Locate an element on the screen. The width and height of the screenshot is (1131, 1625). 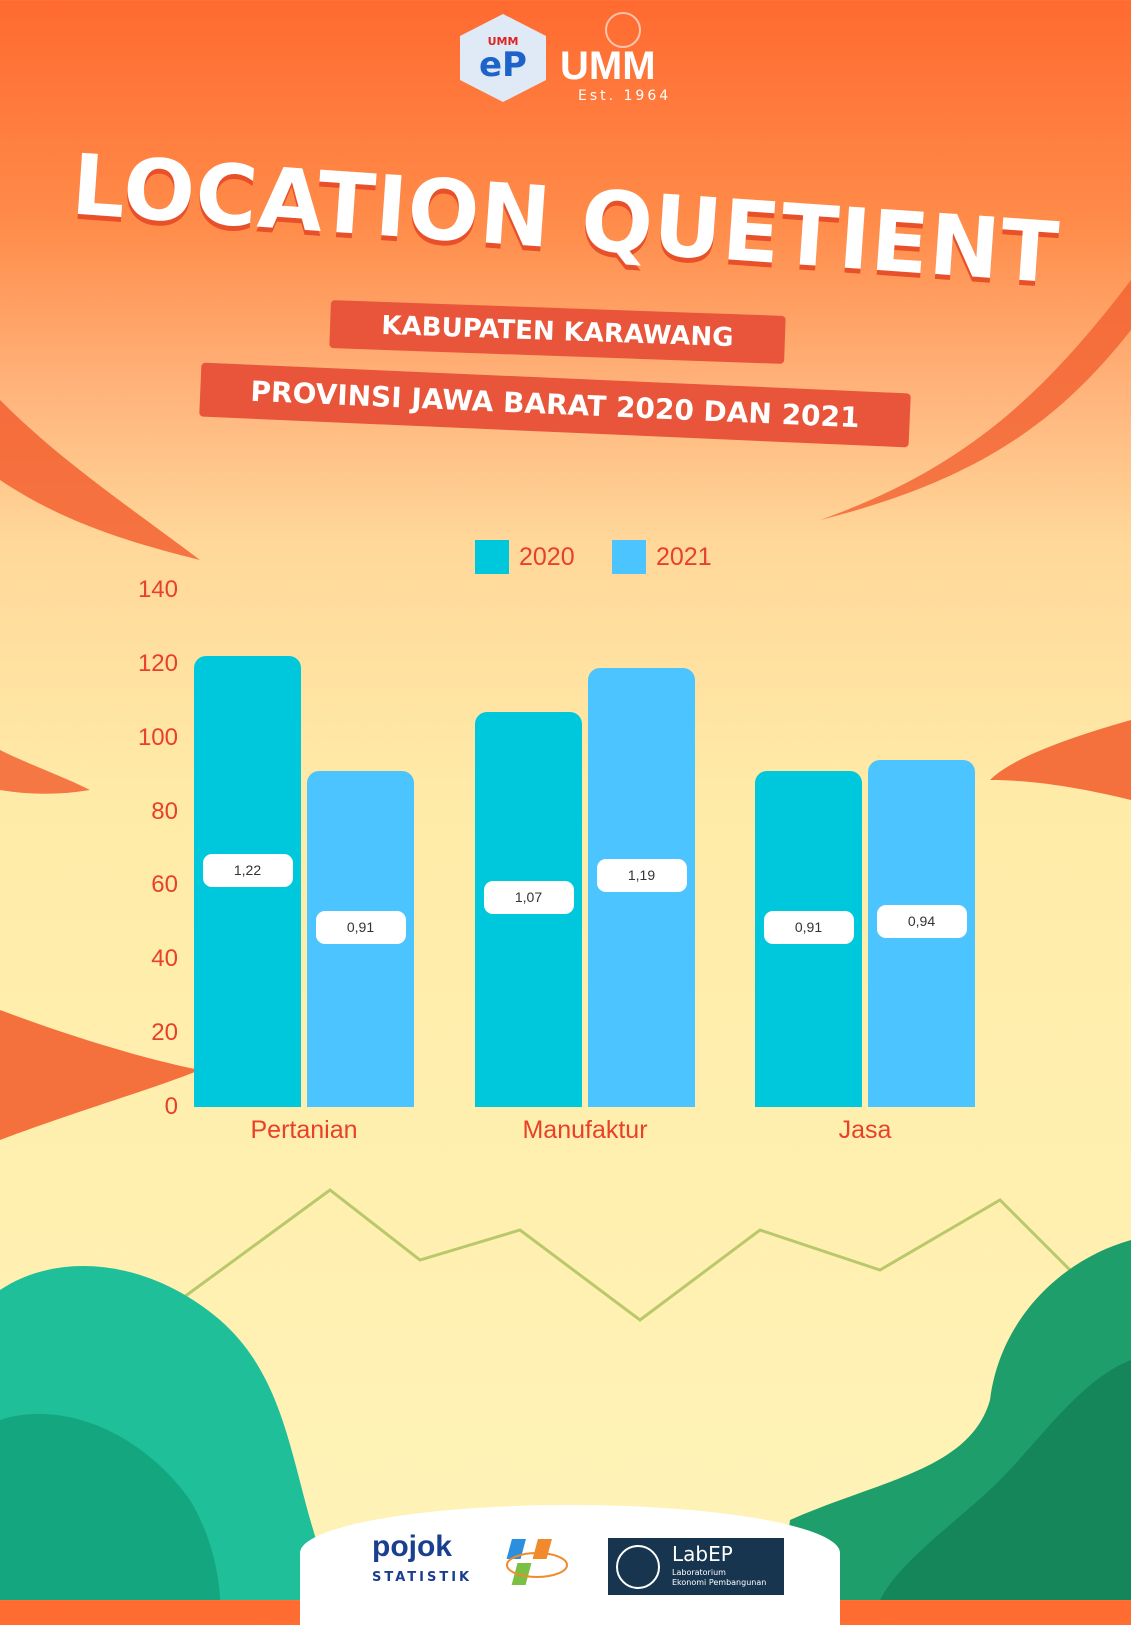
ep-logo-mark: eP is located at coordinates (503, 64).